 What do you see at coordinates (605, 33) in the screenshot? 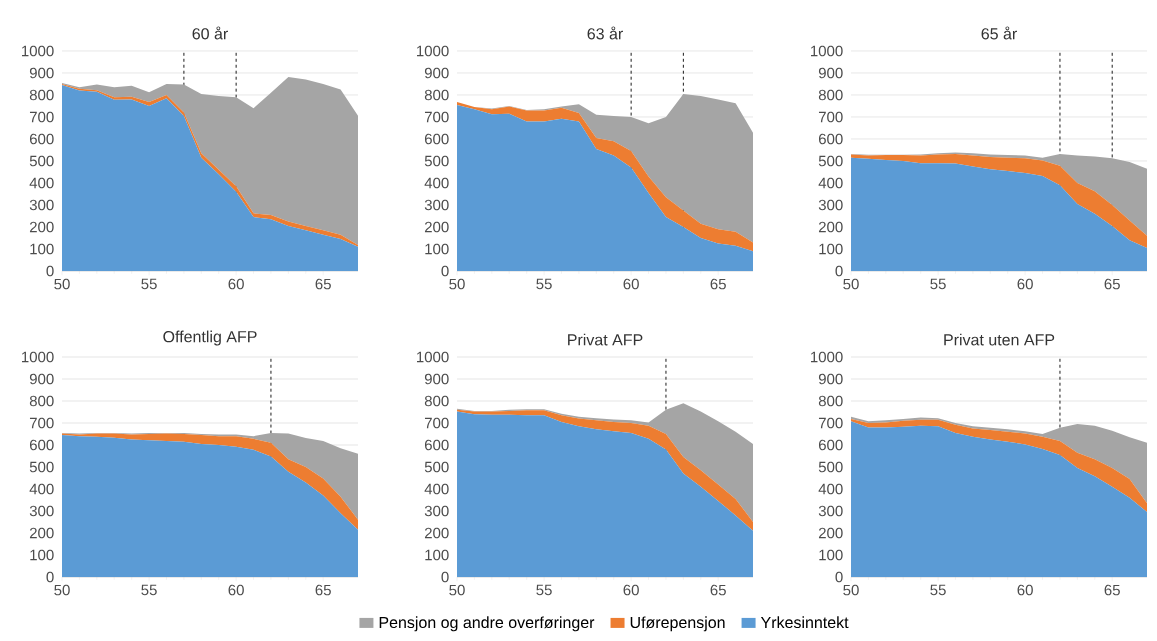
I see `chart-title: 63 år` at bounding box center [605, 33].